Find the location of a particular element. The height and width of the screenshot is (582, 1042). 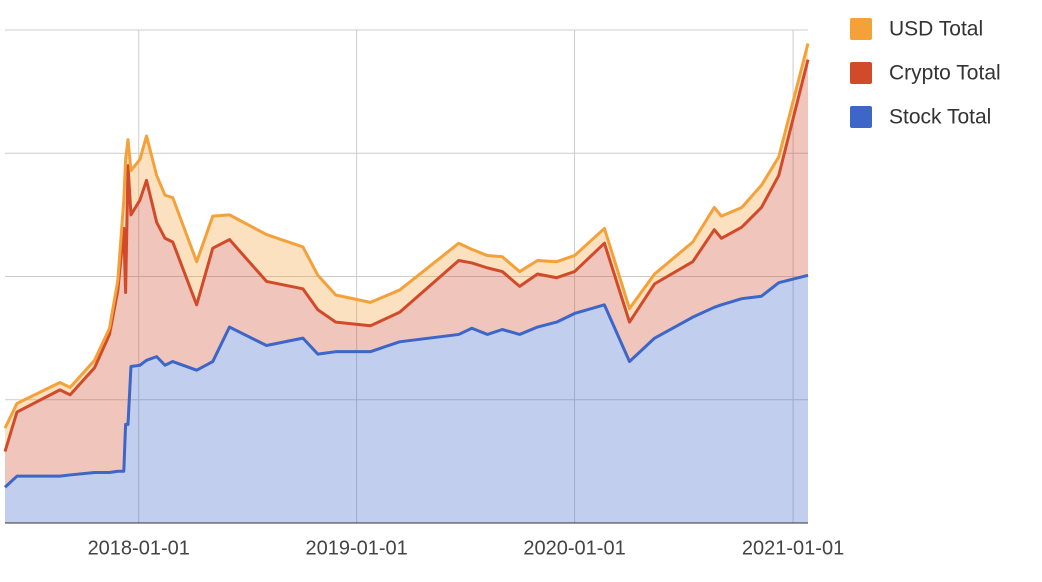

legend-label: Crypto Total is located at coordinates (945, 73).